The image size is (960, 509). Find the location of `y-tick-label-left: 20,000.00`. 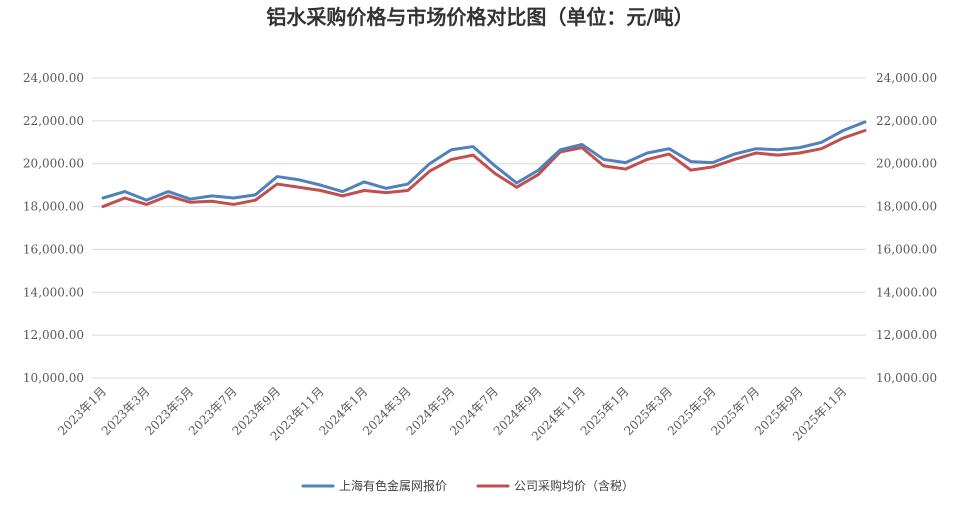

y-tick-label-left: 20,000.00 is located at coordinates (53, 164).